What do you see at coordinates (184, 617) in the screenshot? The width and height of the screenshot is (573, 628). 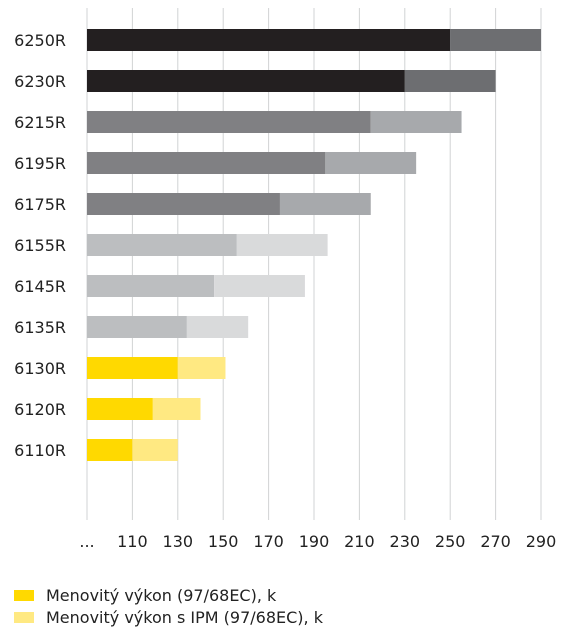 I see `legend-label-ipm: Menovitý výkon s IPM (97/68EC), k` at bounding box center [184, 617].